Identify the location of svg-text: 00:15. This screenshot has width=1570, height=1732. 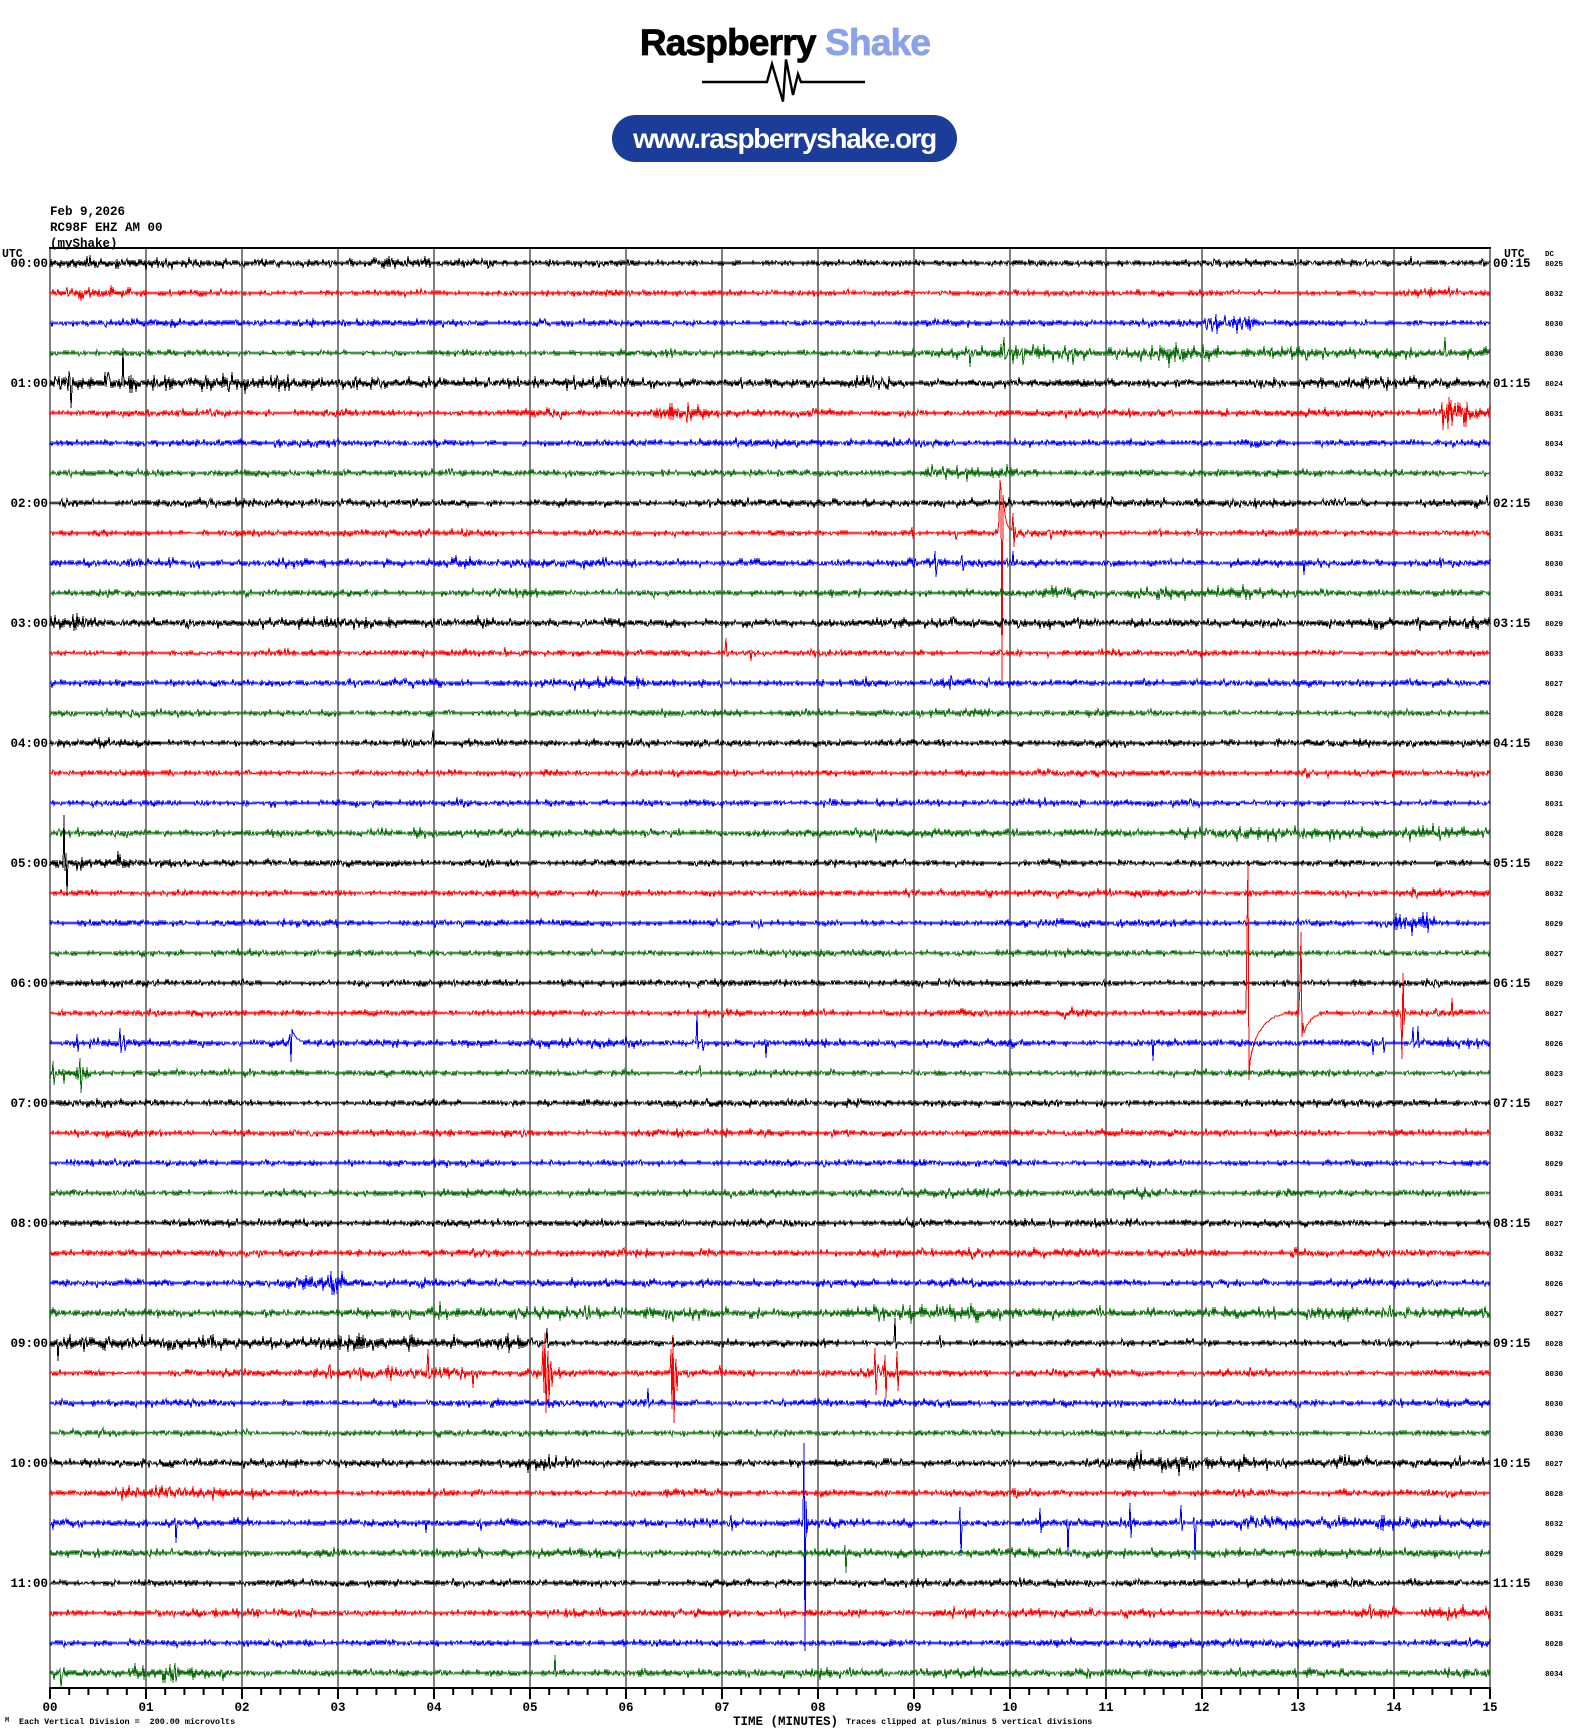
(1512, 264).